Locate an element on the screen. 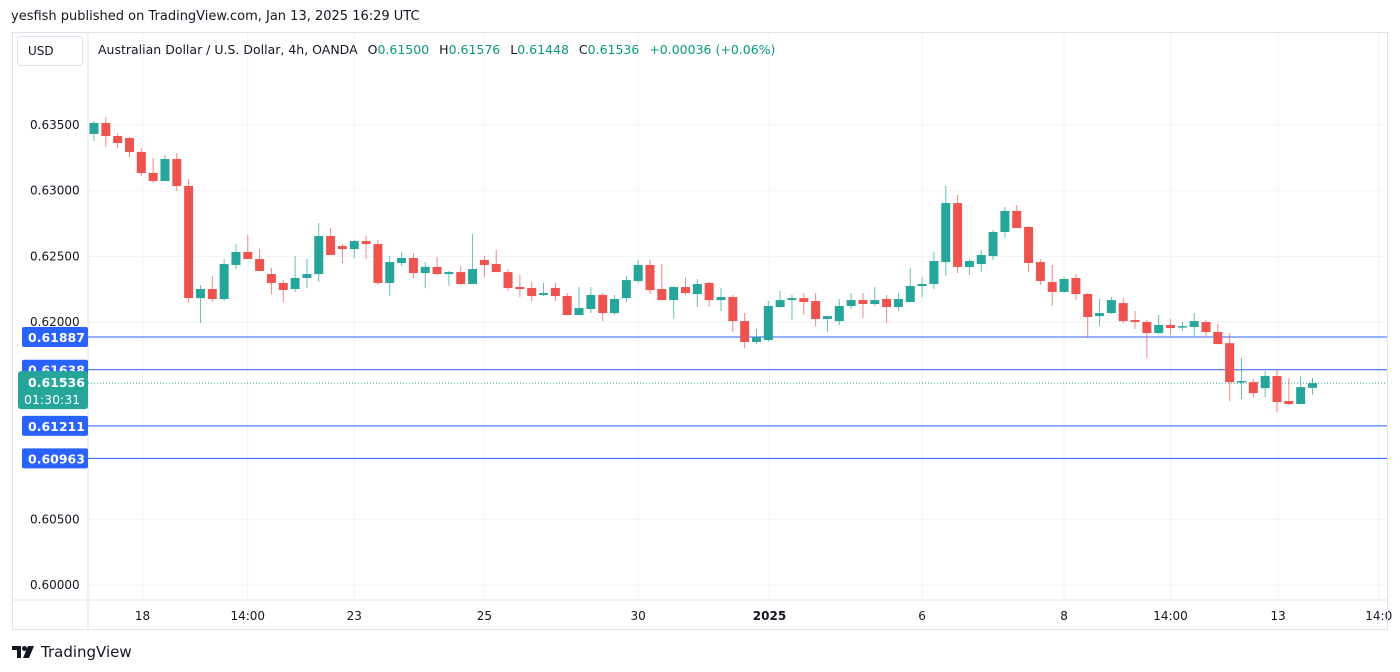 Image resolution: width=1400 pixels, height=672 pixels. high-value: 0.61576 is located at coordinates (474, 49).